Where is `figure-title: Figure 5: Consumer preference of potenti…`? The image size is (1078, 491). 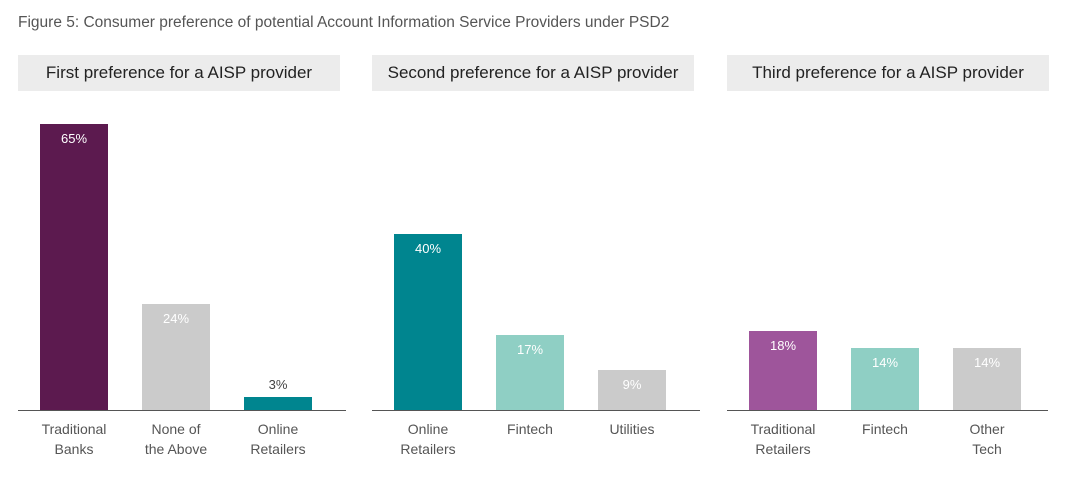 figure-title: Figure 5: Consumer preference of potenti… is located at coordinates (344, 22).